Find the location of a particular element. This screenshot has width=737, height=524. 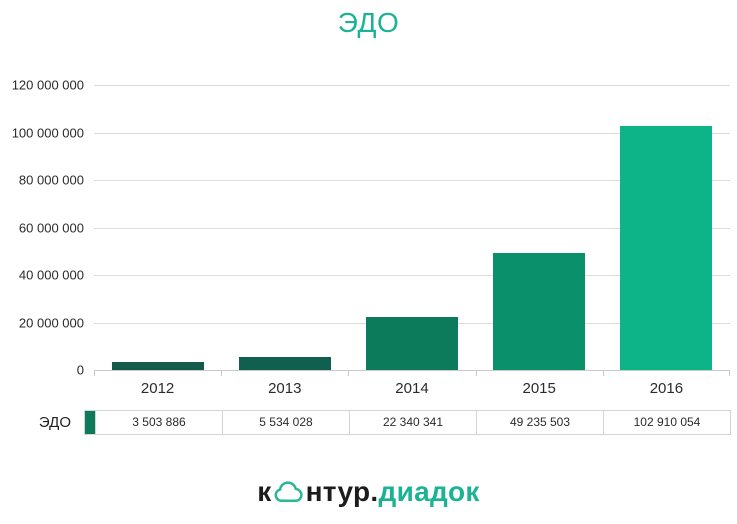

y-axis-tick-label: 80 000 000 is located at coordinates (51, 180).